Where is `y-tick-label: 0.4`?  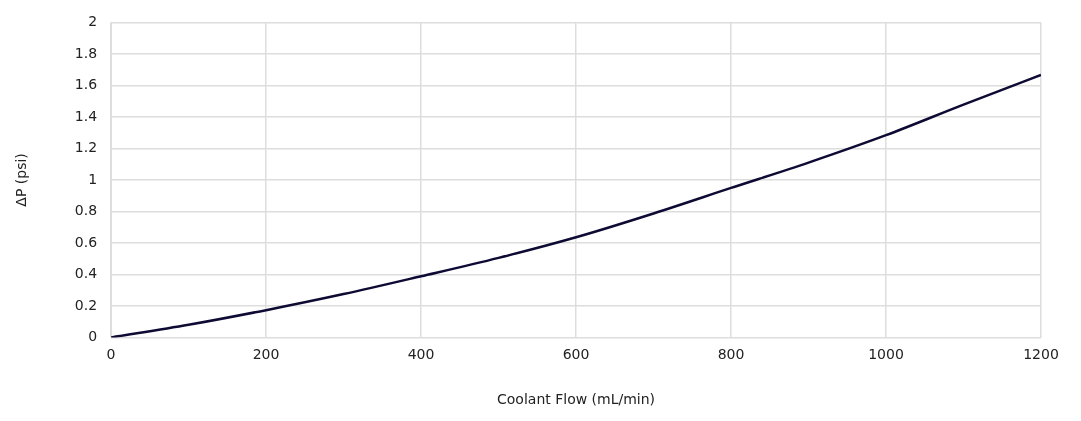 y-tick-label: 0.4 is located at coordinates (86, 273).